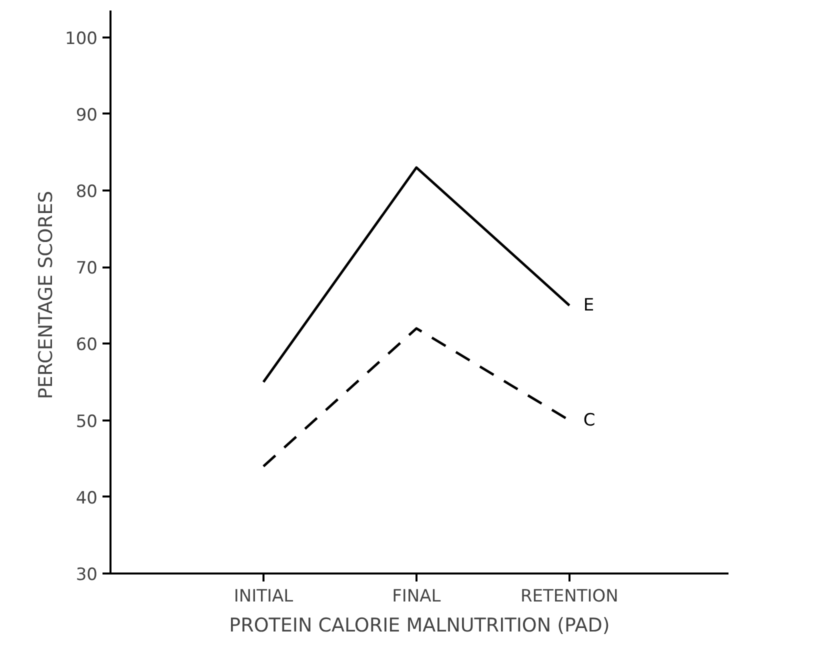 This screenshot has height=656, width=821. What do you see at coordinates (588, 305) in the screenshot?
I see `series-label: E` at bounding box center [588, 305].